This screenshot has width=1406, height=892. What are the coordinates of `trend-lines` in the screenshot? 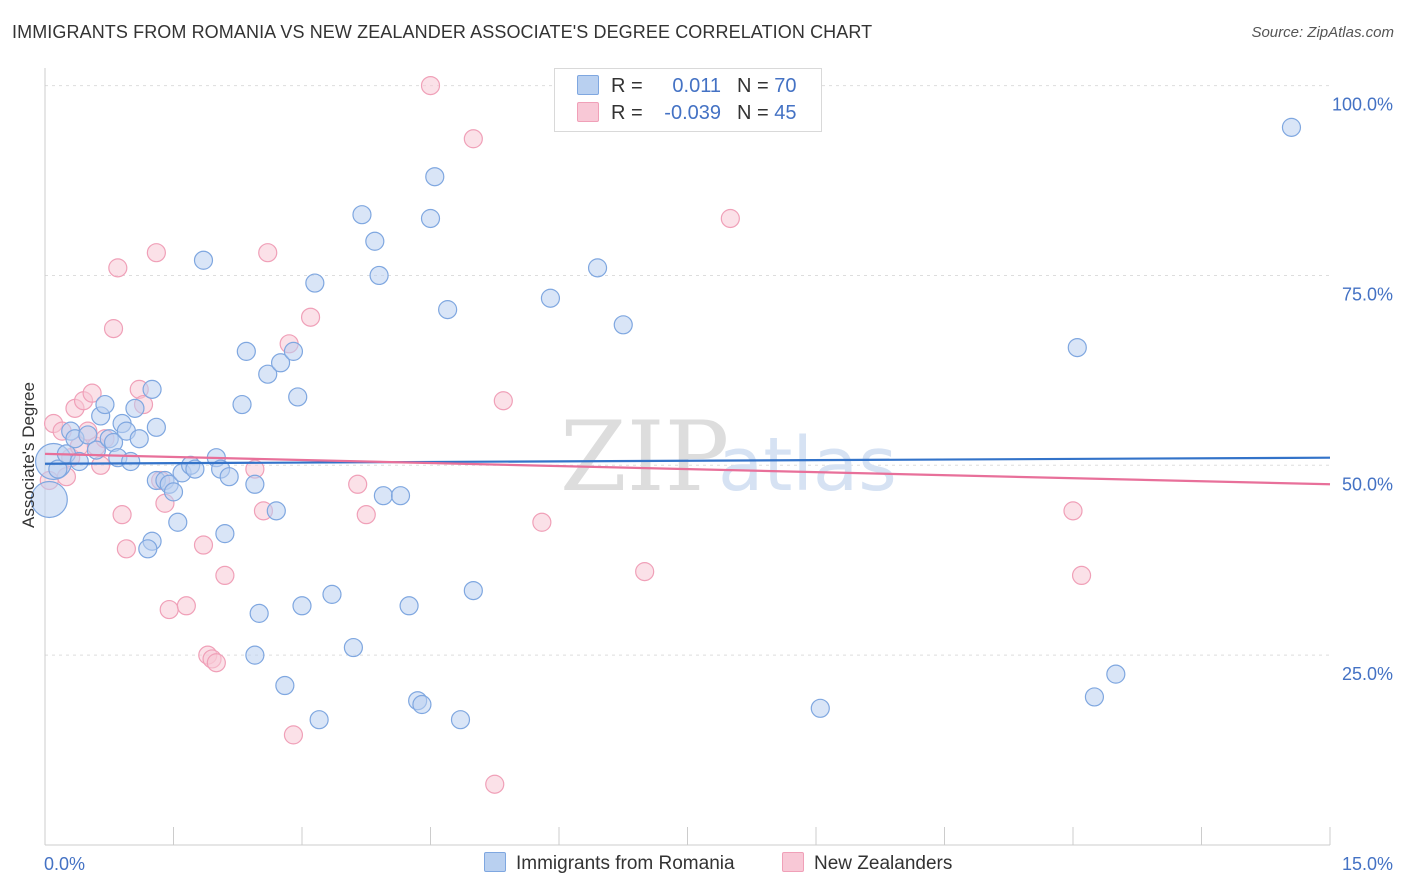 It's located at (687, 469).